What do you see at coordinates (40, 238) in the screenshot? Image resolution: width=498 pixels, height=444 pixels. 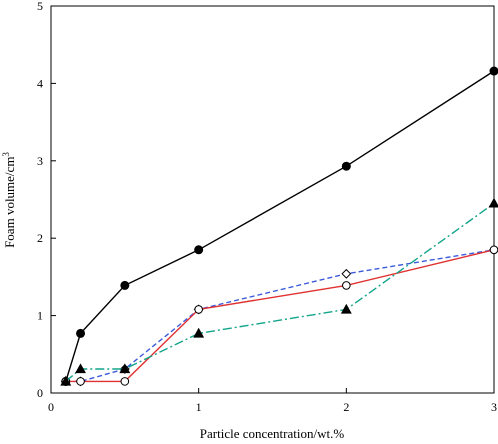 I see `y-tick-label: 2` at bounding box center [40, 238].